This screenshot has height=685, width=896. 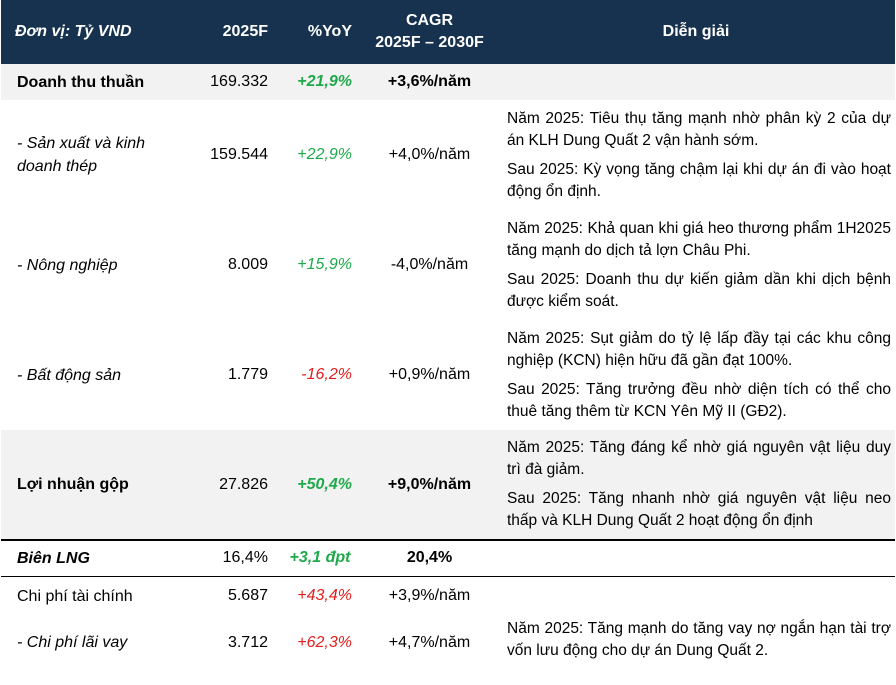 I want to click on row-cagr: +9,0%/năm, so click(x=429, y=485).